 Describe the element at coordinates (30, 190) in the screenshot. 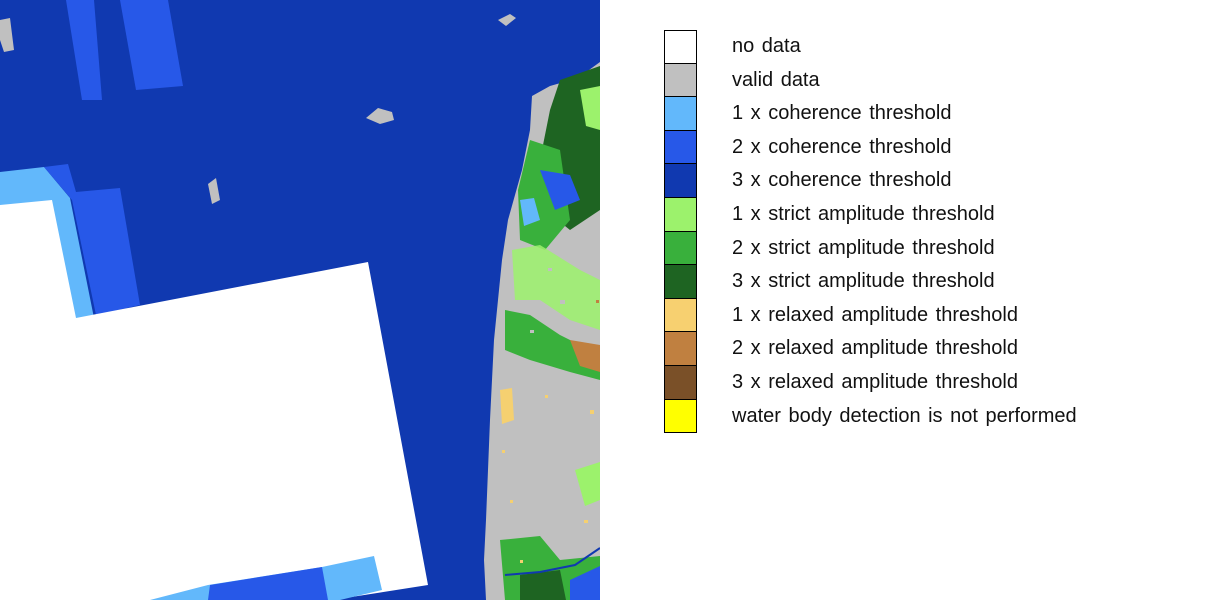

I see `coherence-1x-strip` at that location.